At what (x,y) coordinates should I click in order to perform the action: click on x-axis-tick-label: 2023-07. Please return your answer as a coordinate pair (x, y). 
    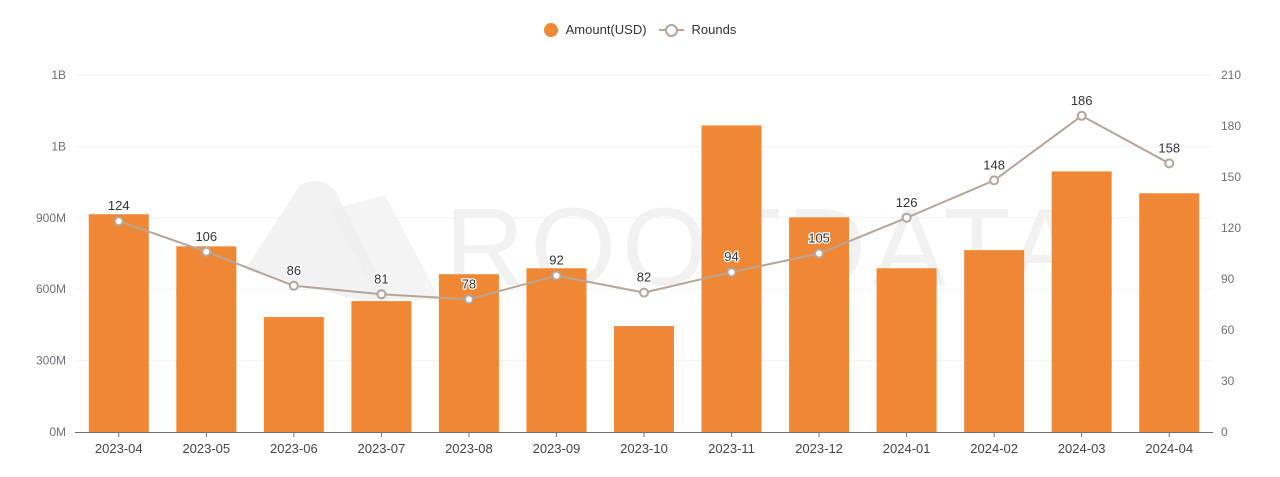
    Looking at the image, I should click on (382, 448).